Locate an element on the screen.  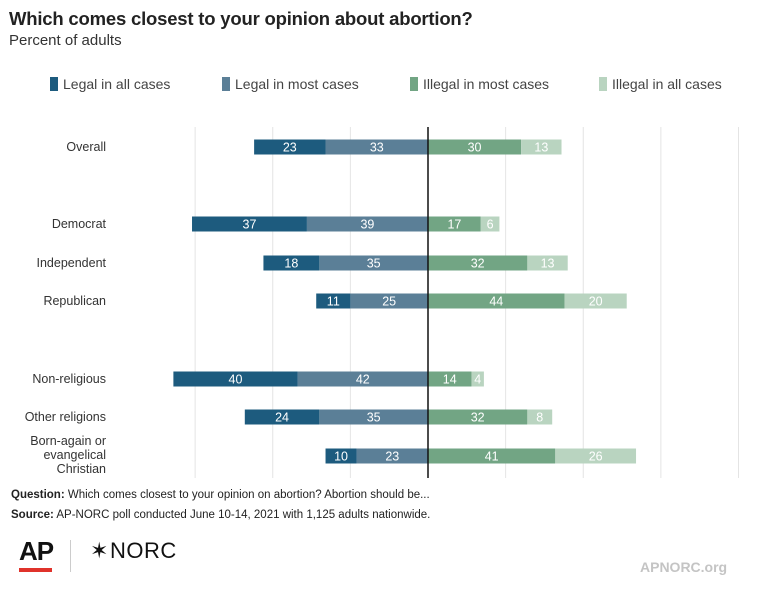
question-label: Question: is located at coordinates (38, 495).